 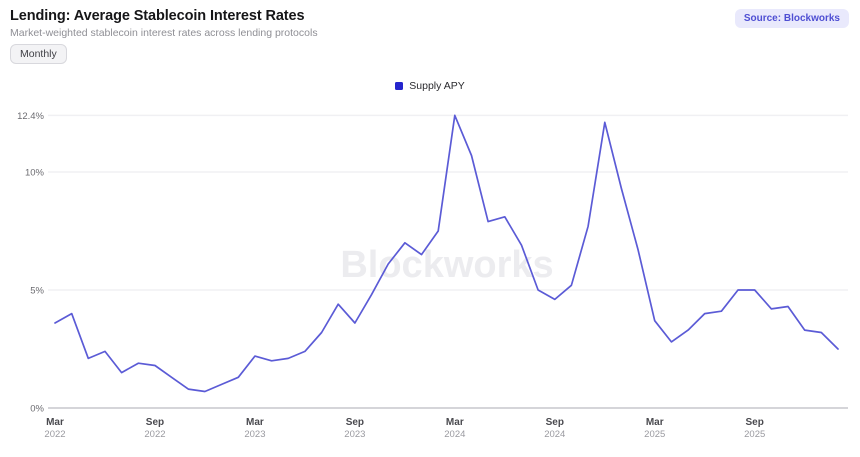 What do you see at coordinates (791, 18) in the screenshot?
I see `source-badge: Source: Blockworks` at bounding box center [791, 18].